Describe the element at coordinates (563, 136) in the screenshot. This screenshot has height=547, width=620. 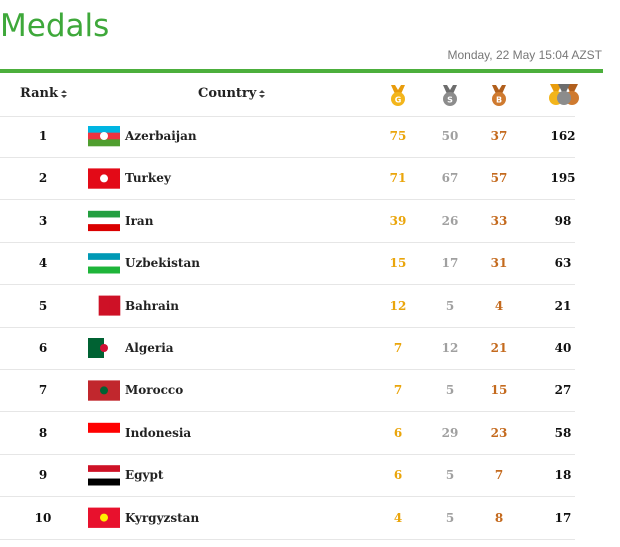
I see `total-cell: 162` at that location.